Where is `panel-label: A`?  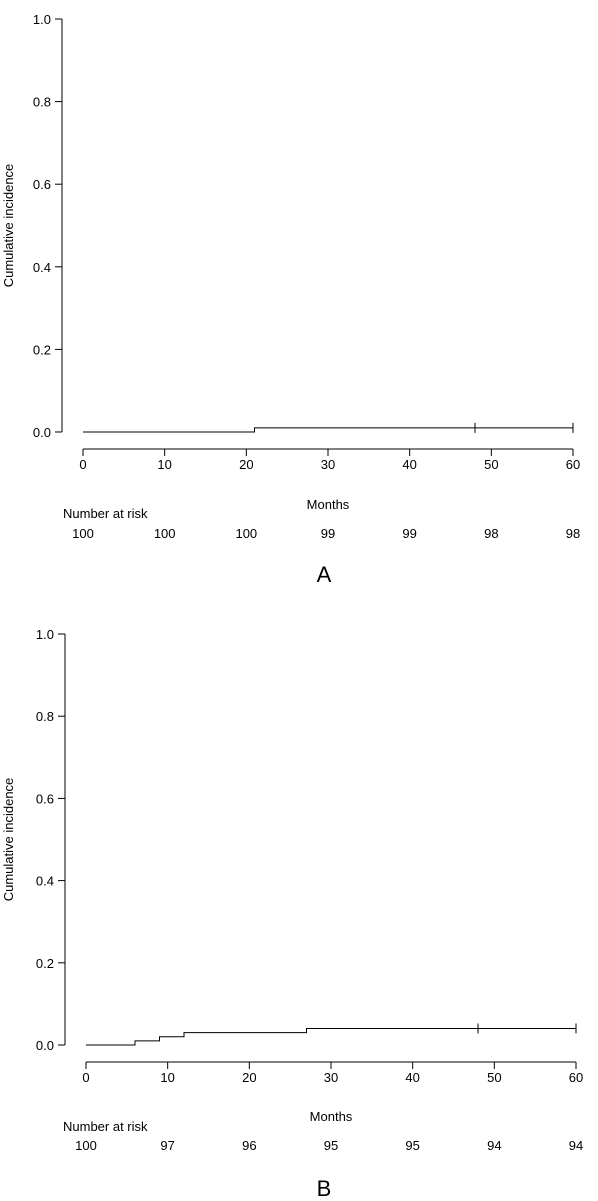
panel-label: A is located at coordinates (324, 574).